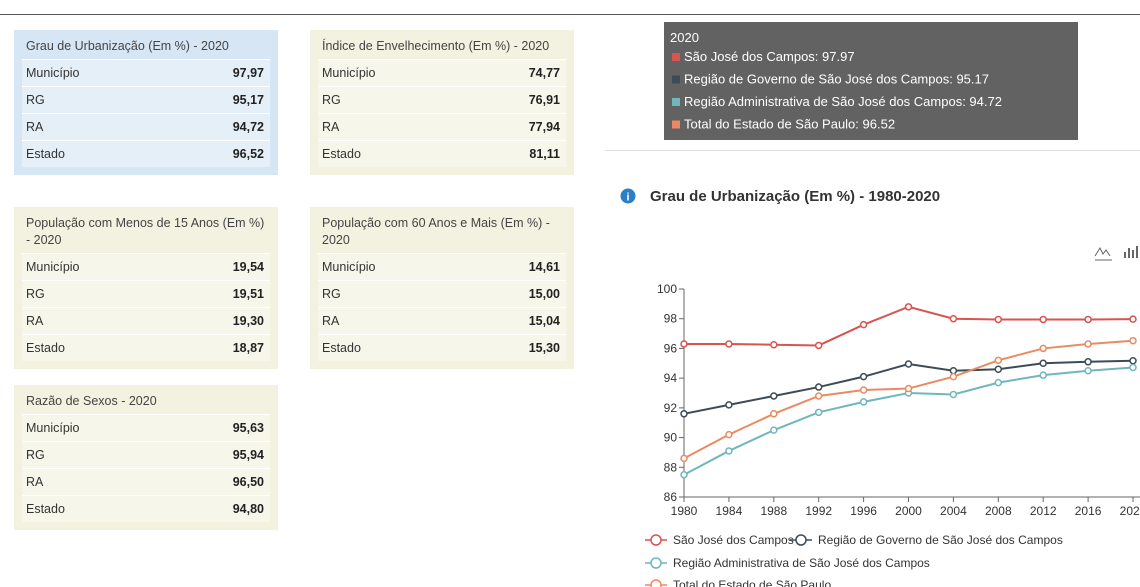  Describe the element at coordinates (1130, 511) in the screenshot. I see `x-tick-label: 2020` at that location.